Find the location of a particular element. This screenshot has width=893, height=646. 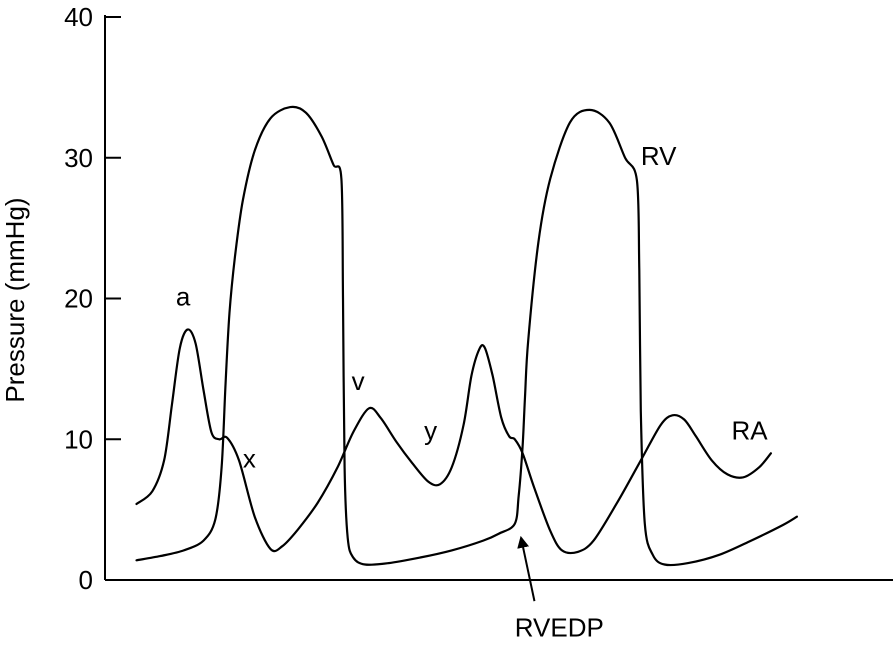

annotation-rvedp: RVEDP is located at coordinates (559, 627).